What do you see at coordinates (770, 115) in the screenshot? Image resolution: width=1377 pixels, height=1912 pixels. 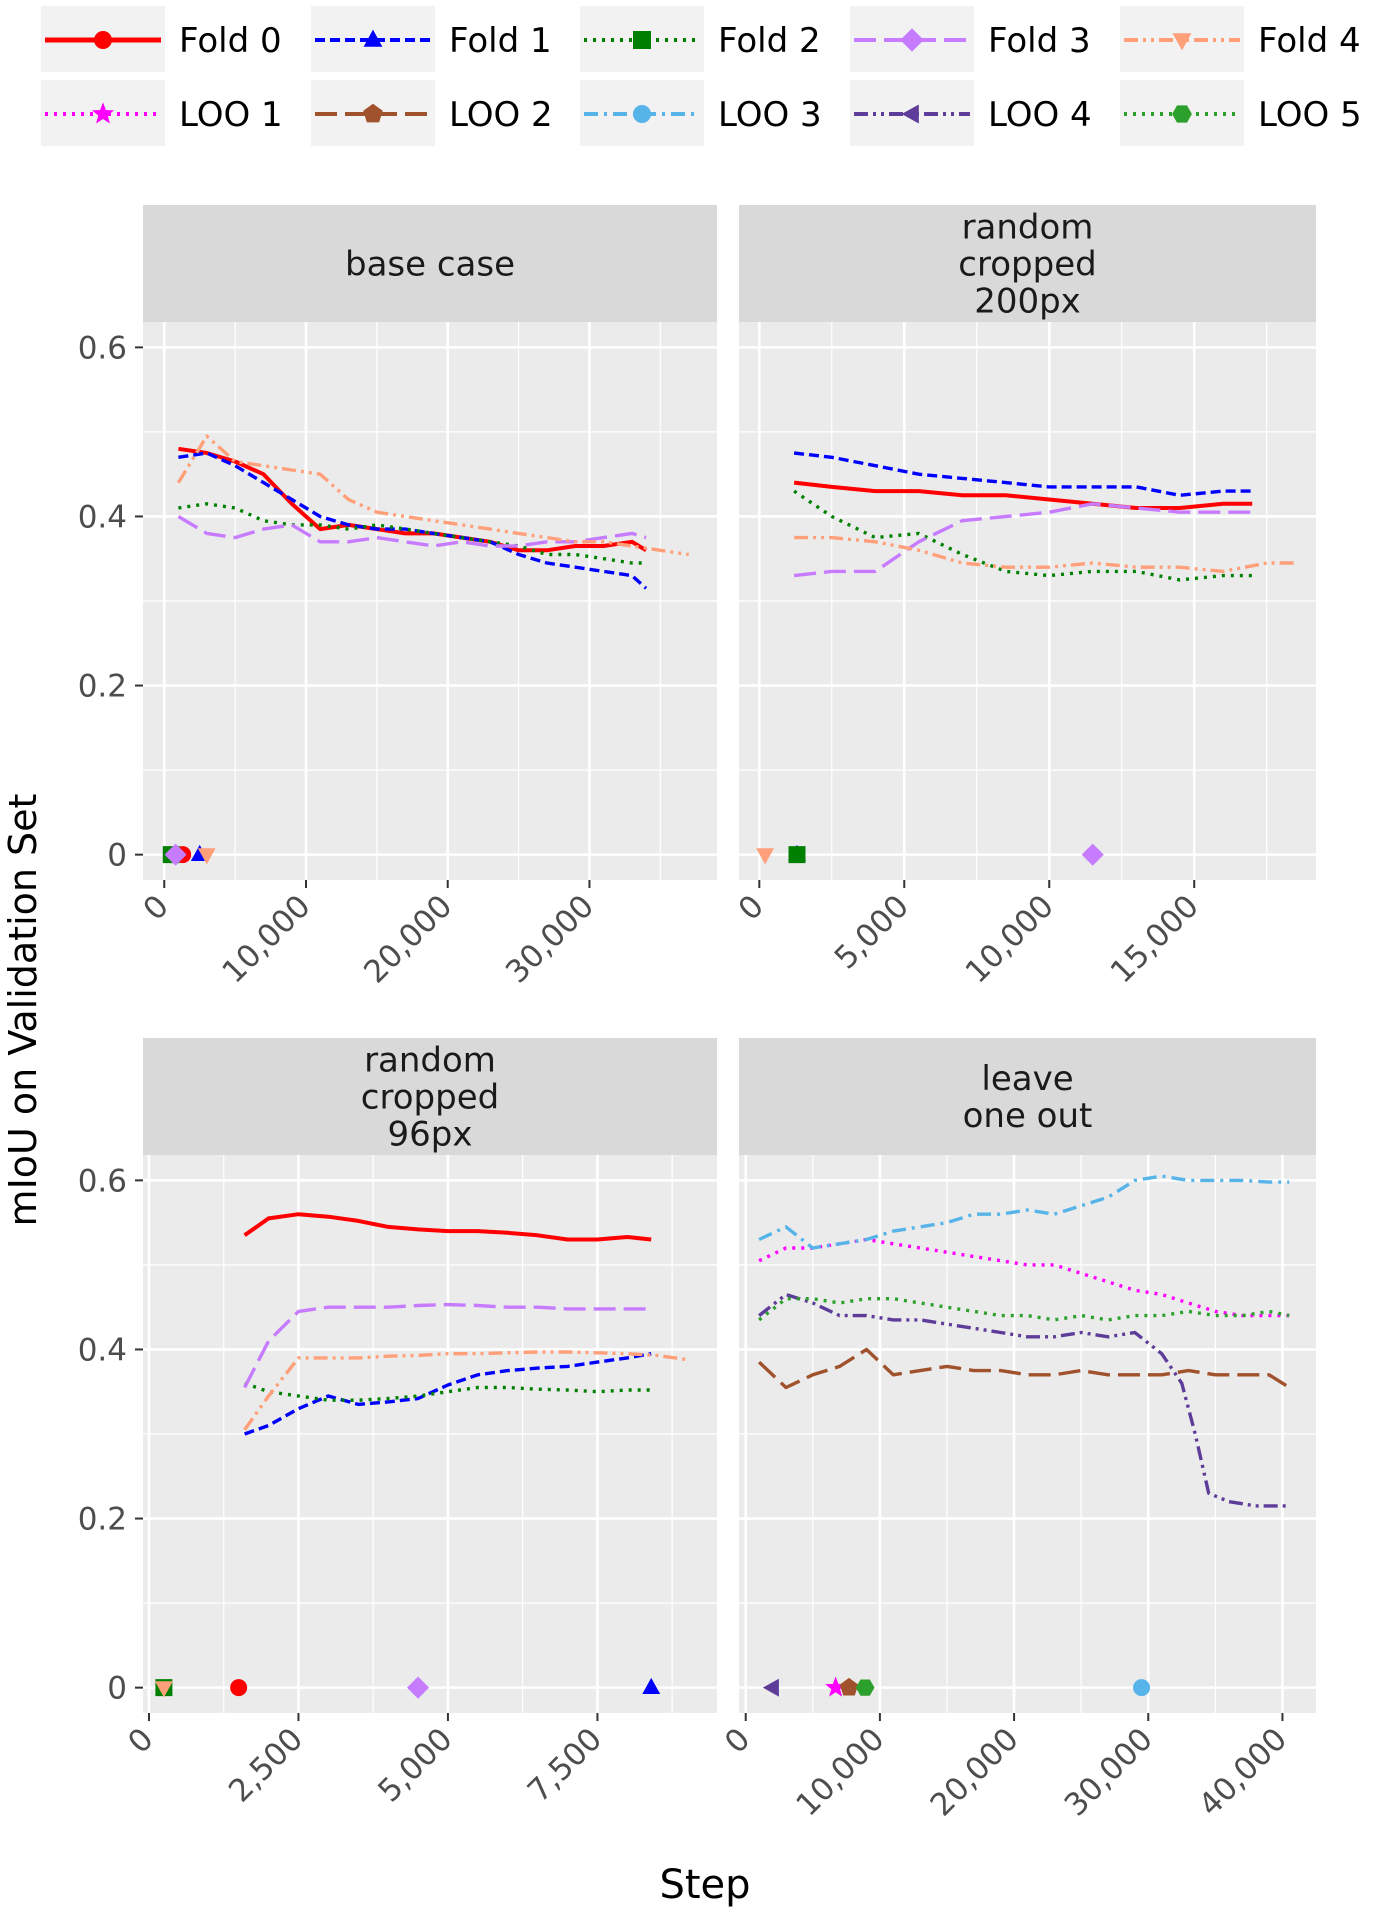 I see `legend-label: LOO 3` at bounding box center [770, 115].